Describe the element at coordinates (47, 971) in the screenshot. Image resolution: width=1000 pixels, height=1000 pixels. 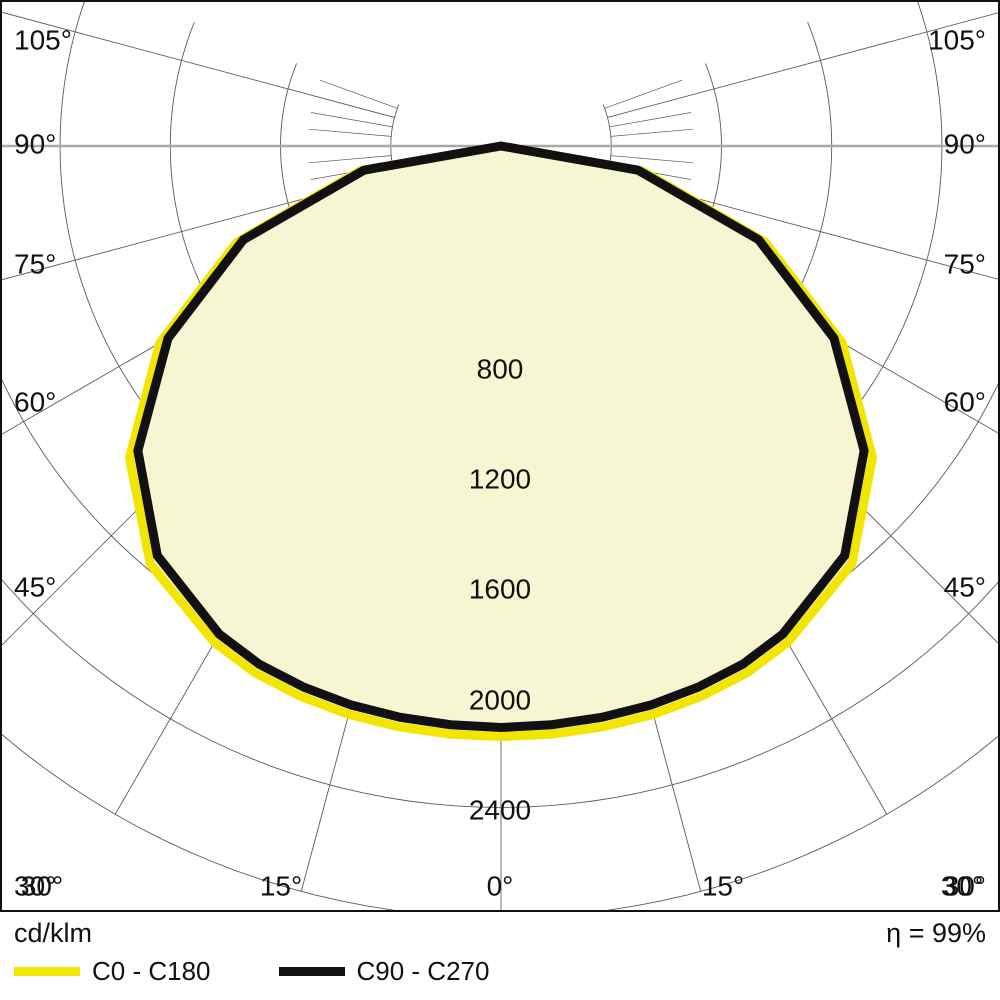
I see `legend-swatch-c0-c180` at that location.